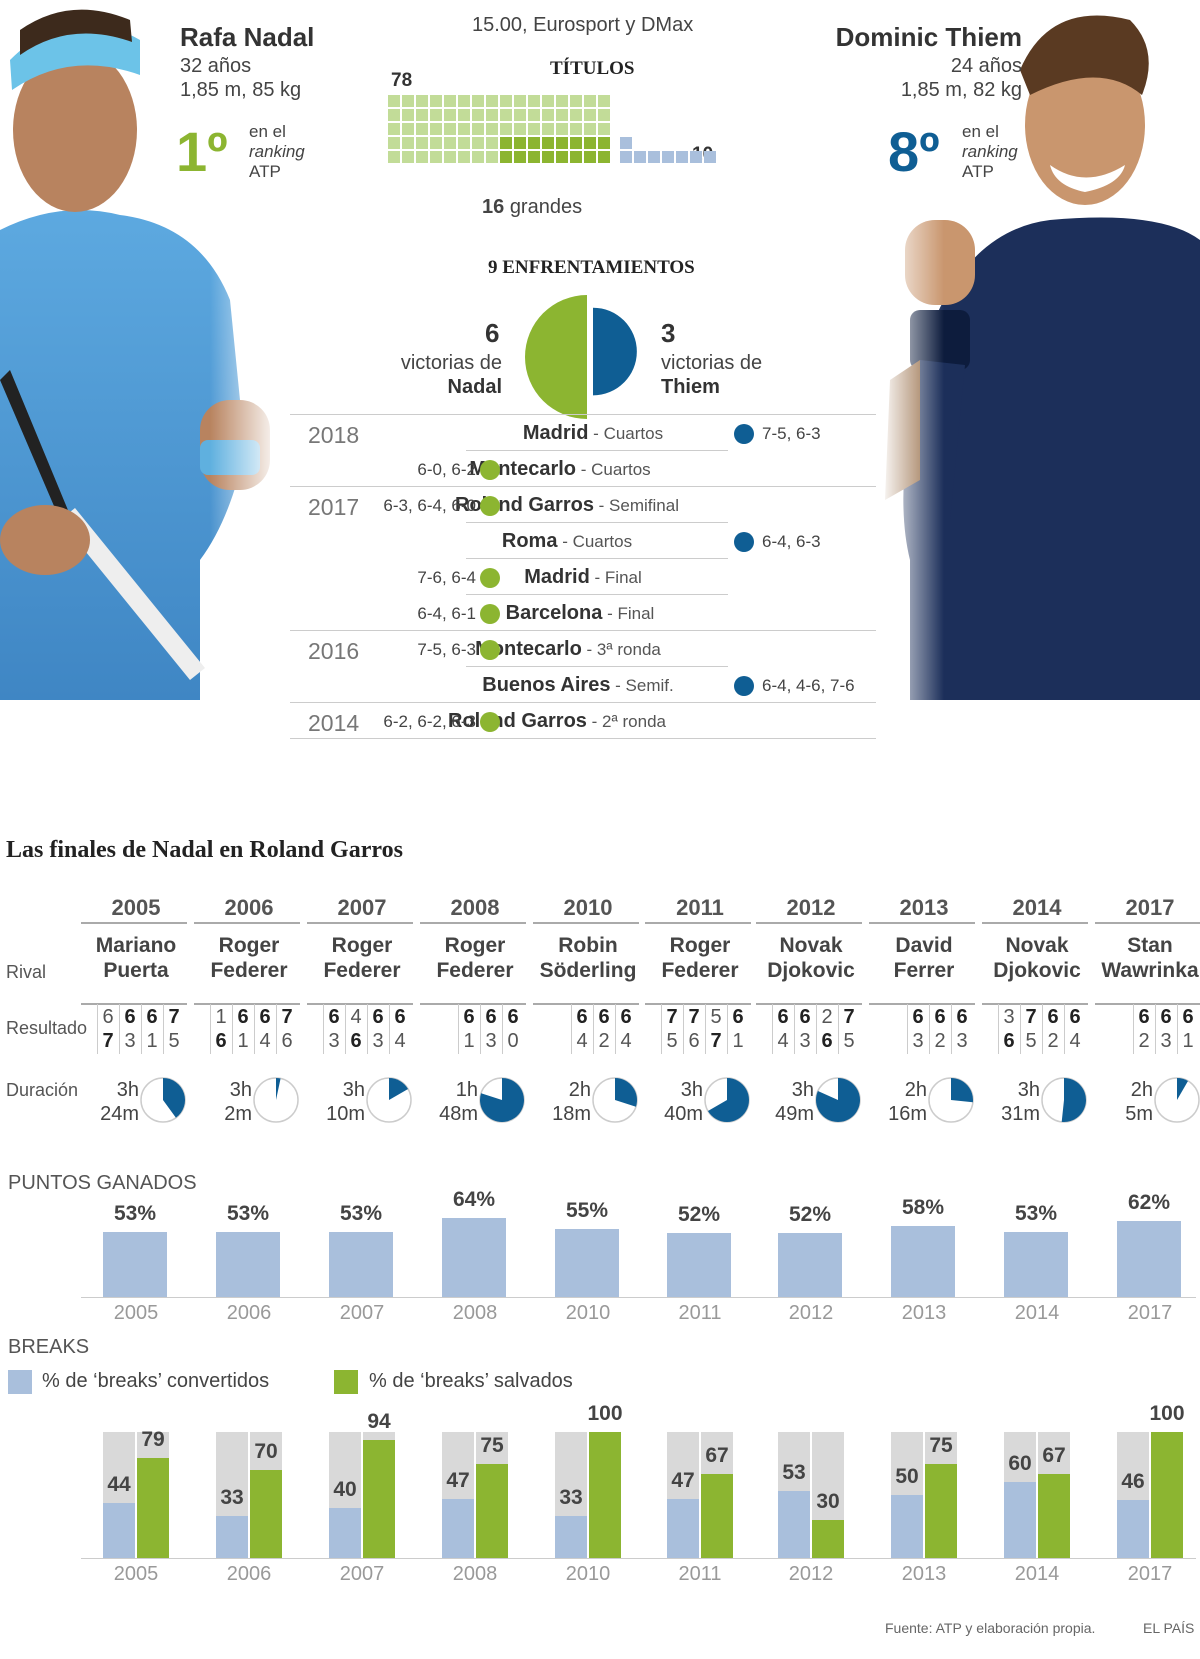 The width and height of the screenshot is (1200, 1659). Describe the element at coordinates (249, 907) in the screenshot. I see `final-year: 2006` at that location.